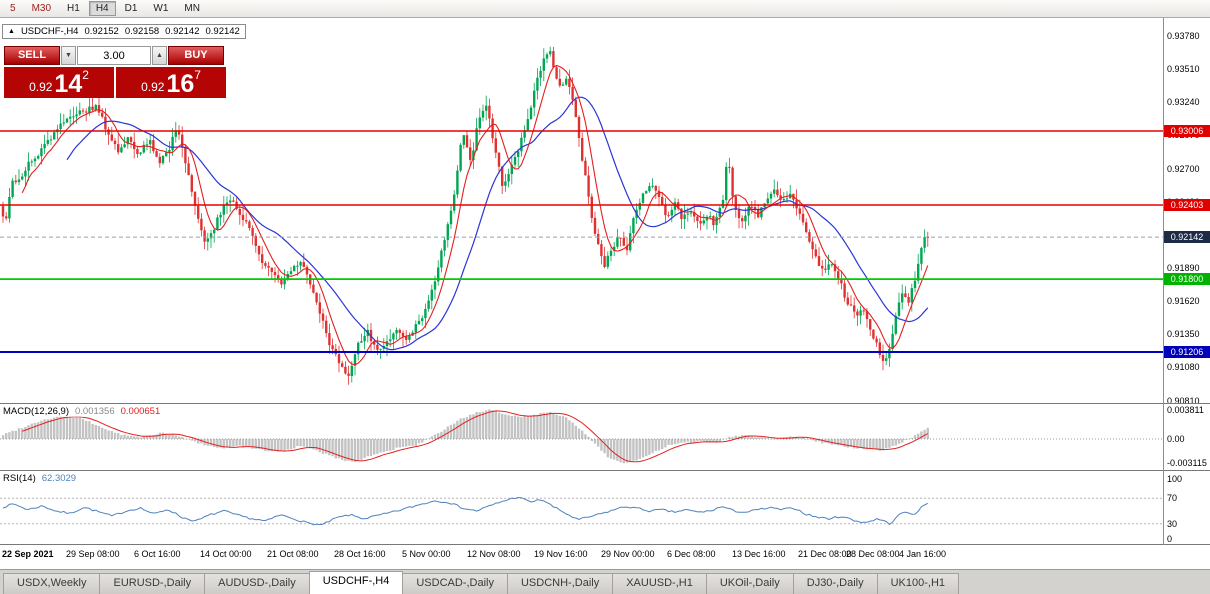 The height and width of the screenshot is (594, 1210). What do you see at coordinates (1176, 439) in the screenshot?
I see `macd-axis-label: 0.00` at bounding box center [1176, 439].